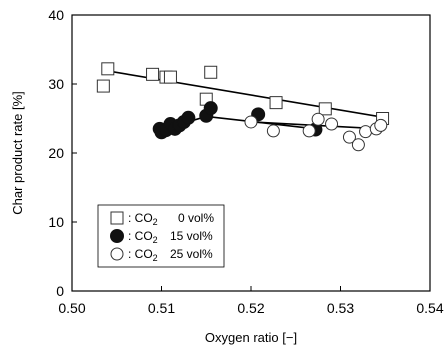  I want to click on y-tick-label: 40, so click(56, 15).